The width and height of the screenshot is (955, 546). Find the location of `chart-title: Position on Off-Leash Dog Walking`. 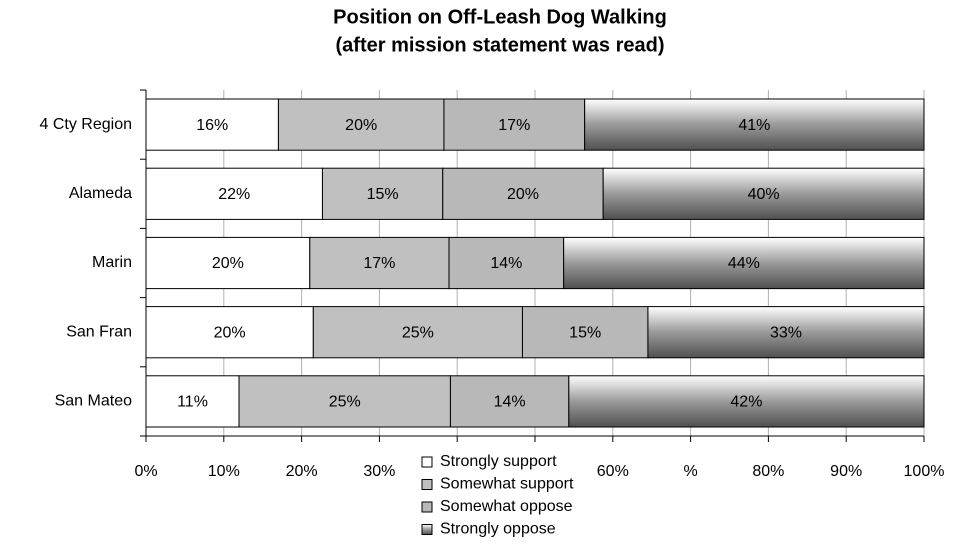

chart-title: Position on Off-Leash Dog Walking is located at coordinates (500, 17).